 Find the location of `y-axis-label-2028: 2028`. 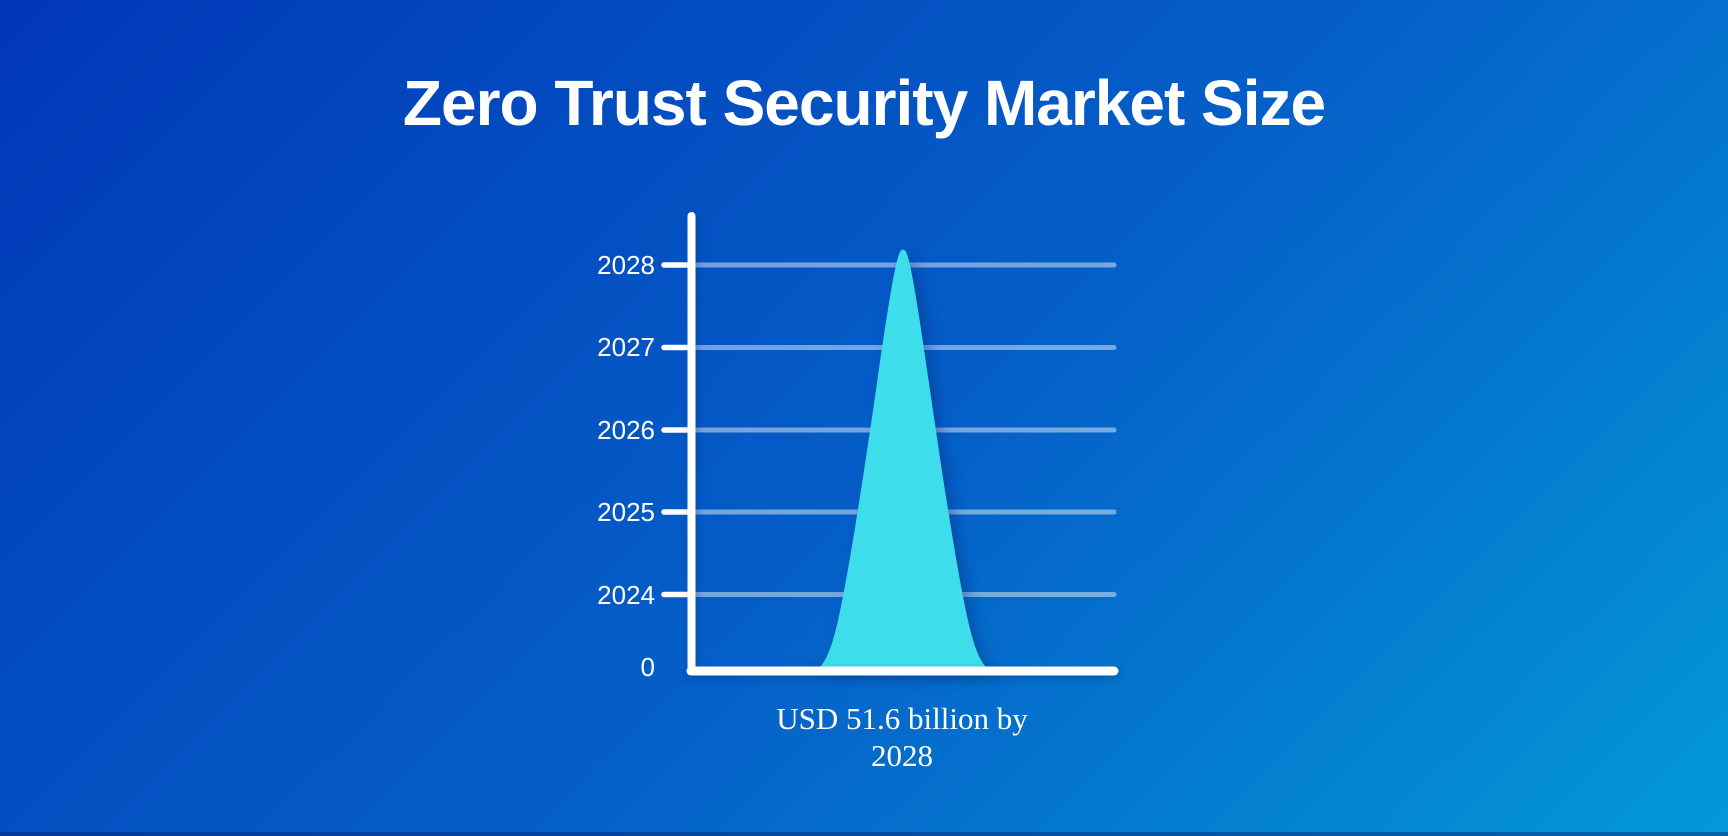

y-axis-label-2028: 2028 is located at coordinates (626, 265).